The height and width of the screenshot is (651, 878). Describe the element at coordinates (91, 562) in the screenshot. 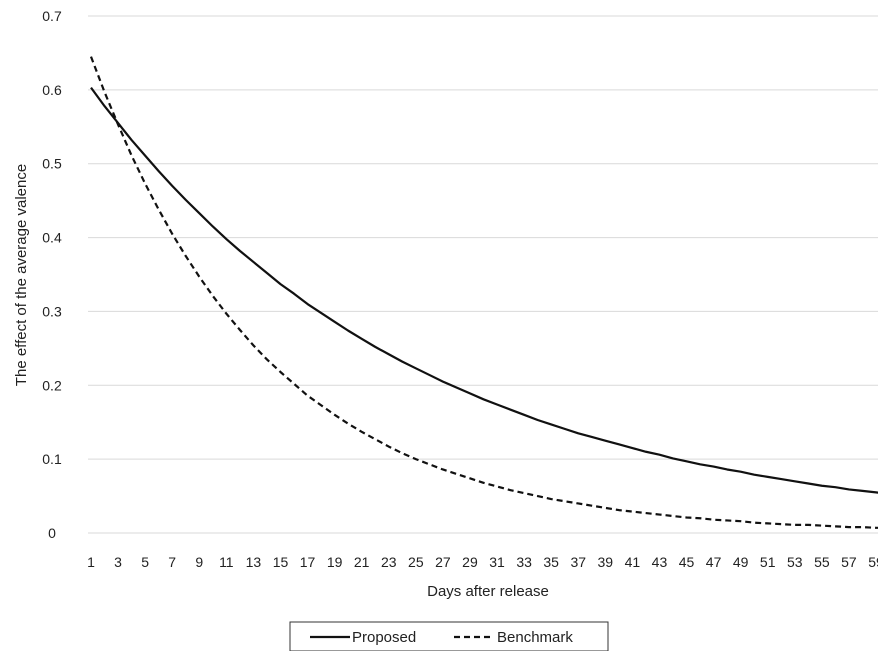

I see `x-tick-label: 1` at that location.